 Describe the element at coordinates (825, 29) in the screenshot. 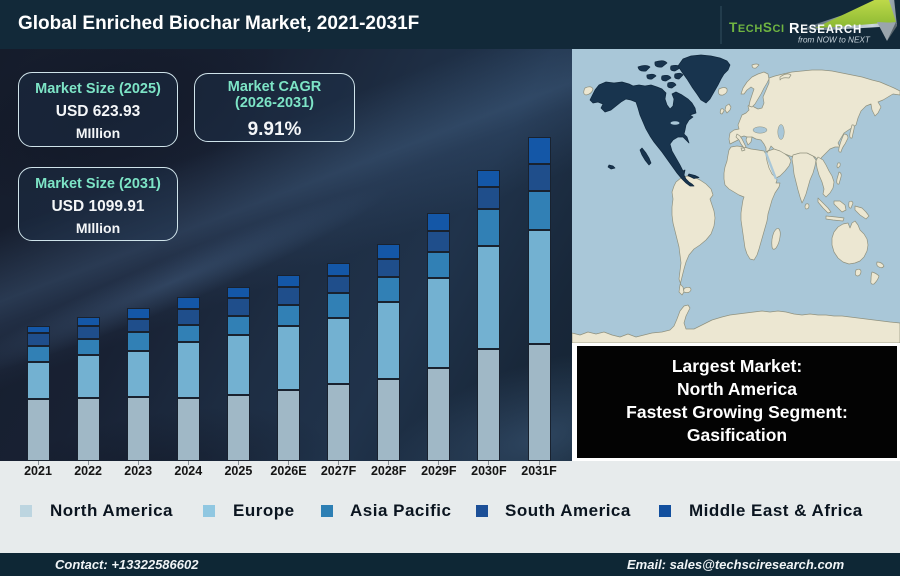

I see `svg-text: RESEARCH` at that location.